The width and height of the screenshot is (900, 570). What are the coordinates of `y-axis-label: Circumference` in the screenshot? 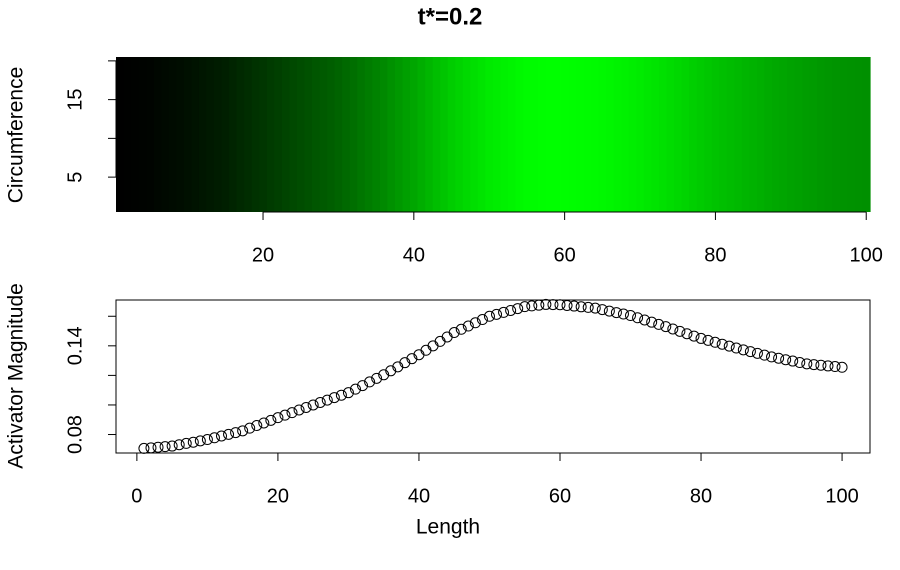 It's located at (16, 135).